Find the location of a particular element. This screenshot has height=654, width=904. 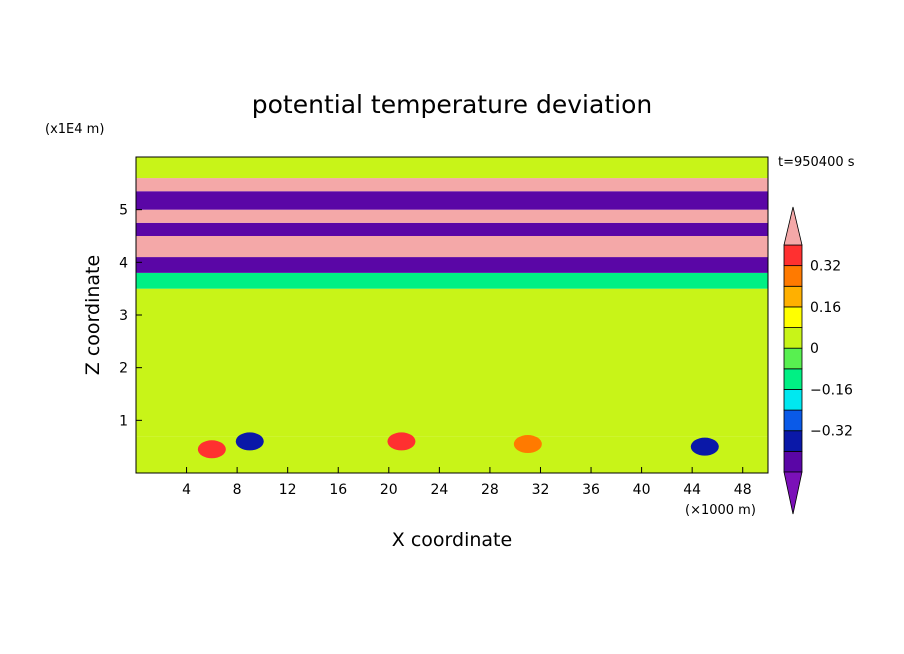

x-tick-label: 44 is located at coordinates (692, 490).